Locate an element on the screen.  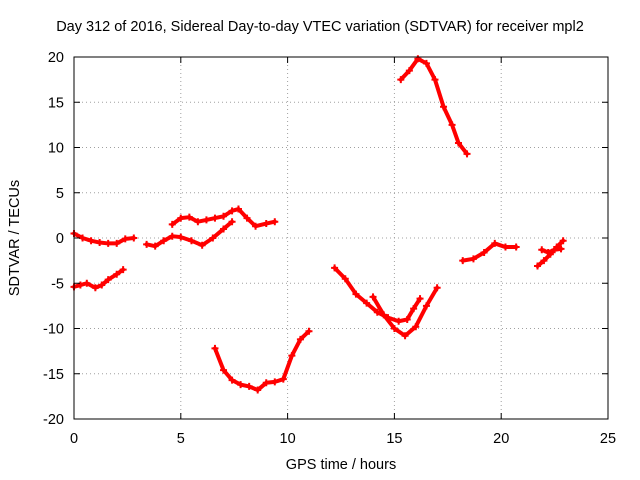
y-tick-label: -5 is located at coordinates (57, 284).